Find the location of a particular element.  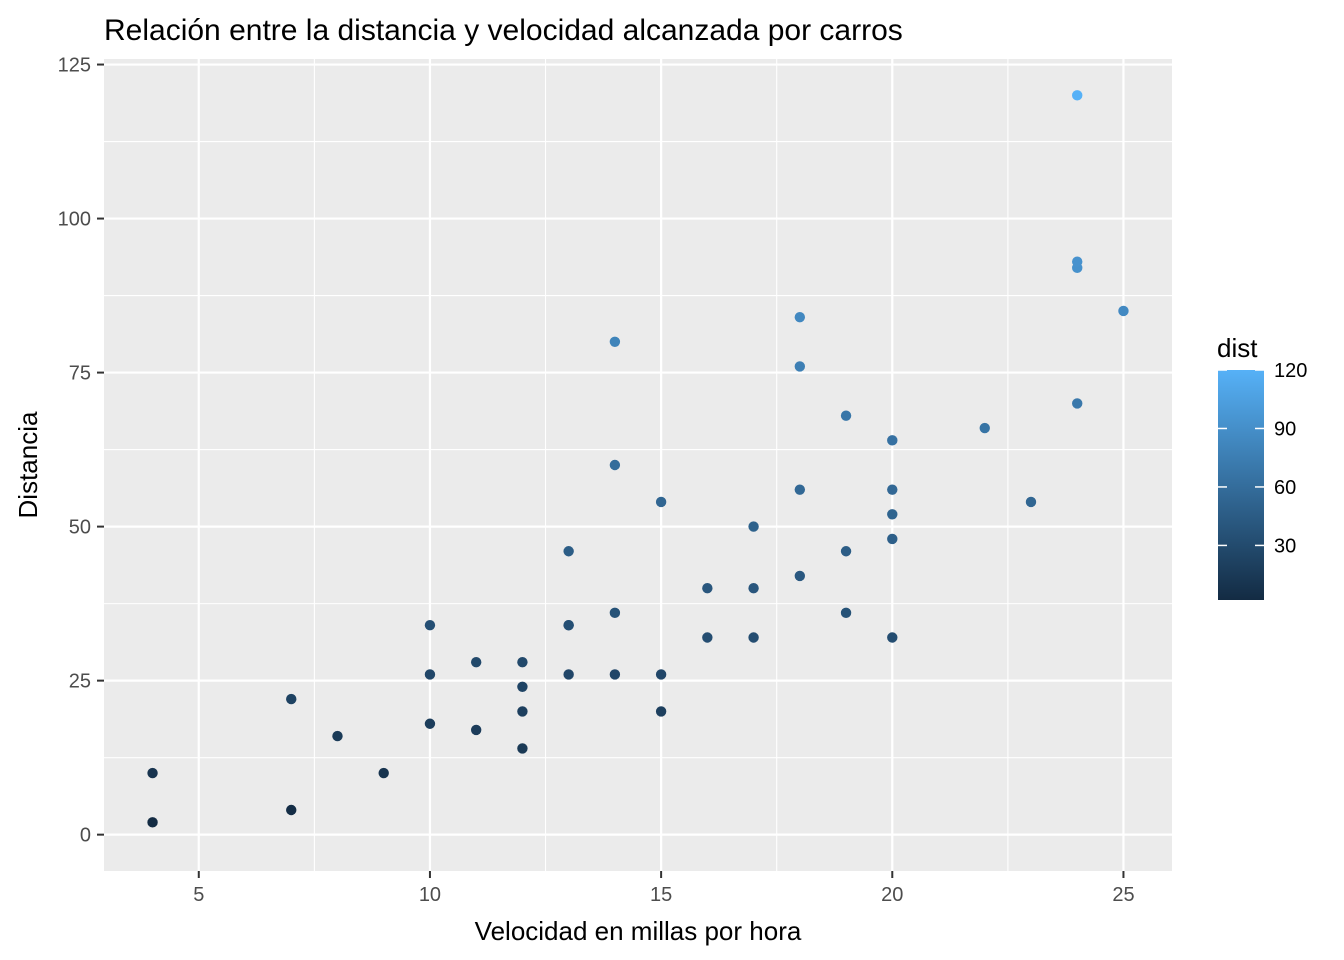

x-tick-label: 15 is located at coordinates (661, 895).